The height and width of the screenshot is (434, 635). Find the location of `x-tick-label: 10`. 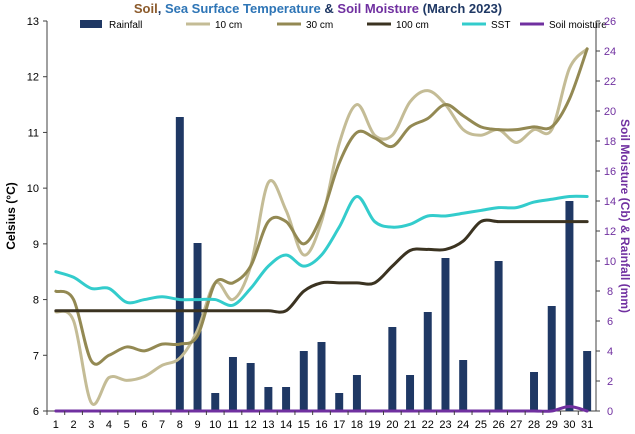

x-tick-label: 10 is located at coordinates (215, 425).